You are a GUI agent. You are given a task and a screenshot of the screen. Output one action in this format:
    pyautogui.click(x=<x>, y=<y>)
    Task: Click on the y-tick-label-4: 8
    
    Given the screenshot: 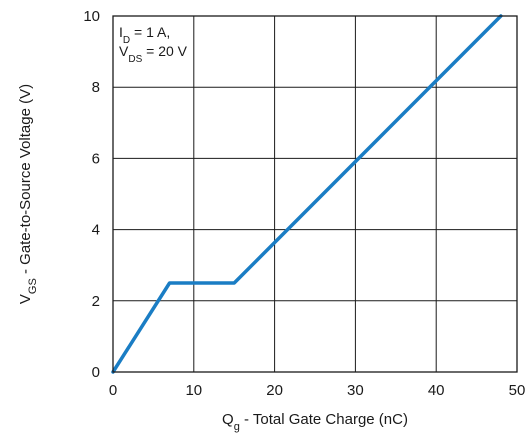 What is the action you would take?
    pyautogui.click(x=96, y=87)
    